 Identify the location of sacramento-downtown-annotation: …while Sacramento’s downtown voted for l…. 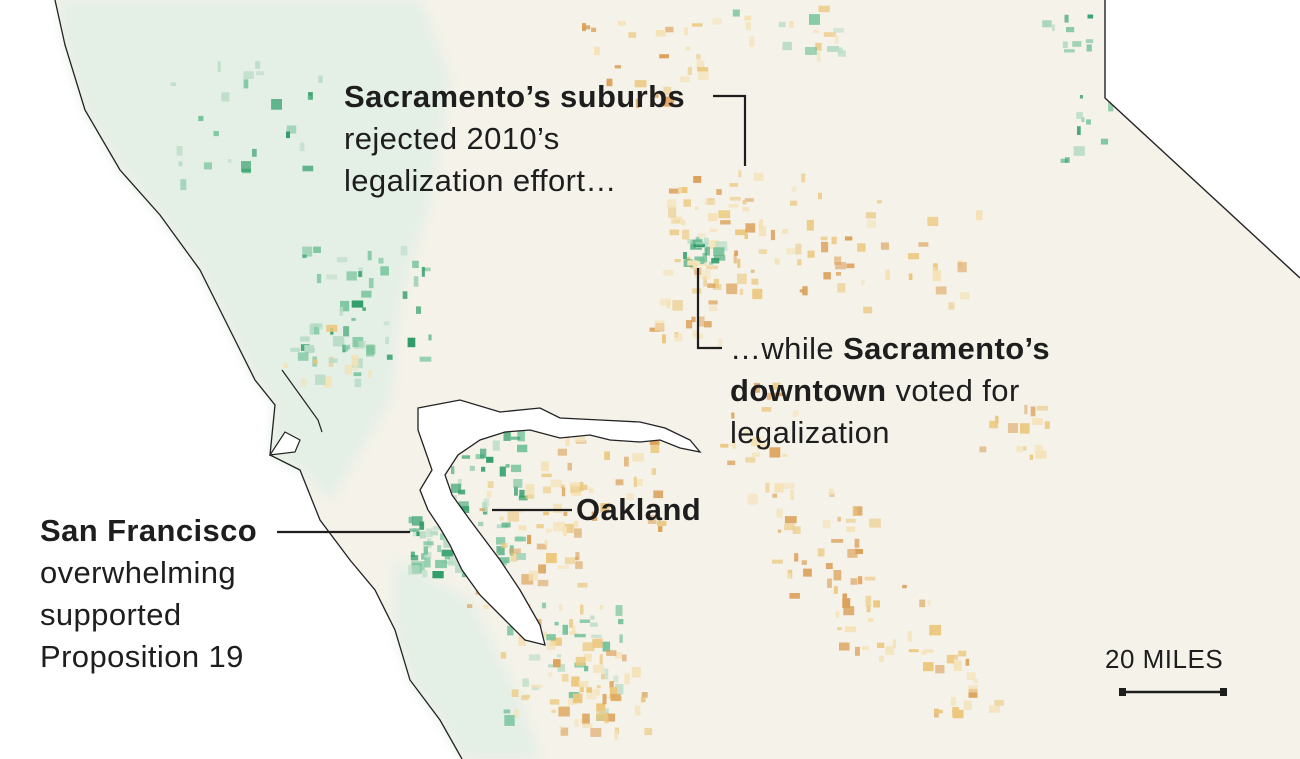
(890, 391).